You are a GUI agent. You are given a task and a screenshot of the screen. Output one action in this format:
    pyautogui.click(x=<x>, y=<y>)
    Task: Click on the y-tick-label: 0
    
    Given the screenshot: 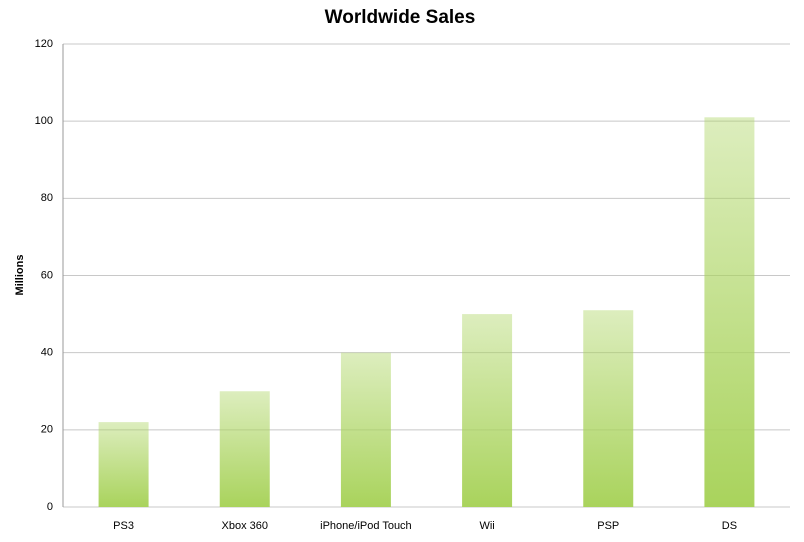 What is the action you would take?
    pyautogui.click(x=50, y=507)
    